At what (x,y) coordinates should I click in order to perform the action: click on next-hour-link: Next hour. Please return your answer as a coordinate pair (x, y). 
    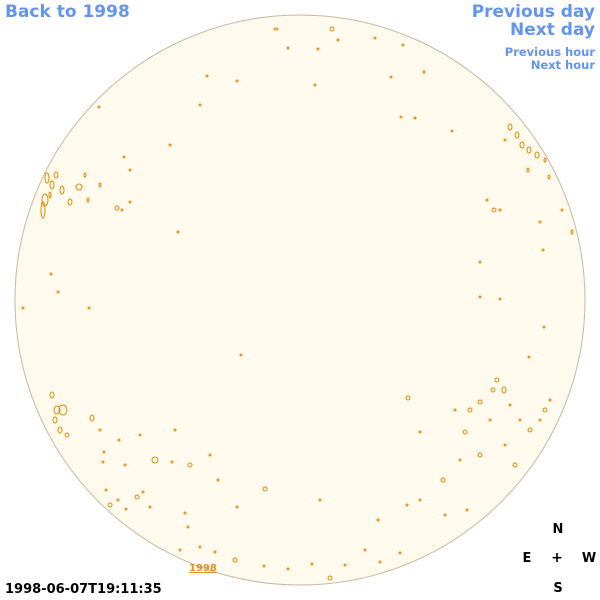
    Looking at the image, I should click on (562, 65).